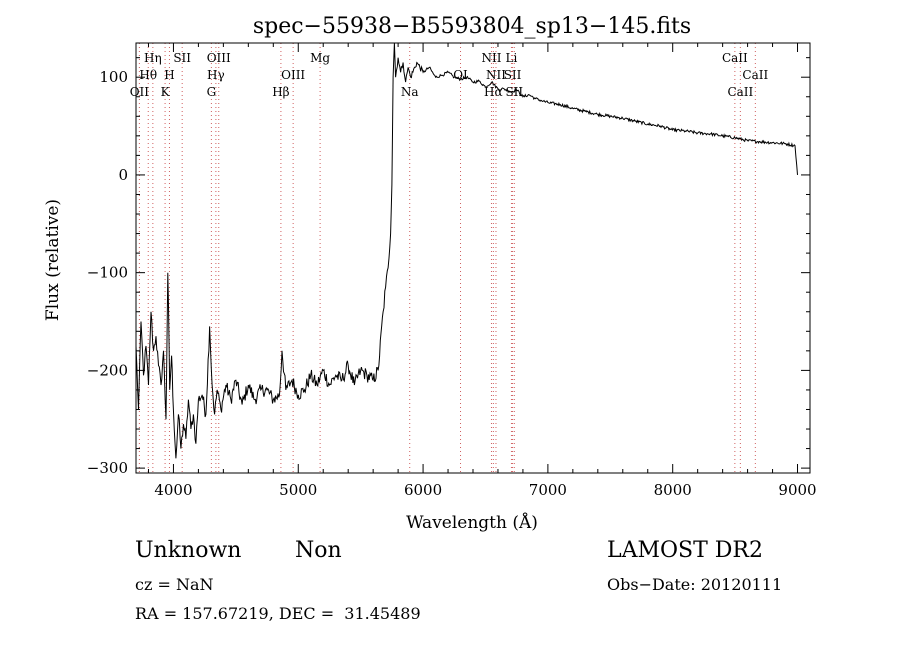 This screenshot has width=900, height=650. Describe the element at coordinates (173, 490) in the screenshot. I see `x-tick-label-0: 4000` at that location.